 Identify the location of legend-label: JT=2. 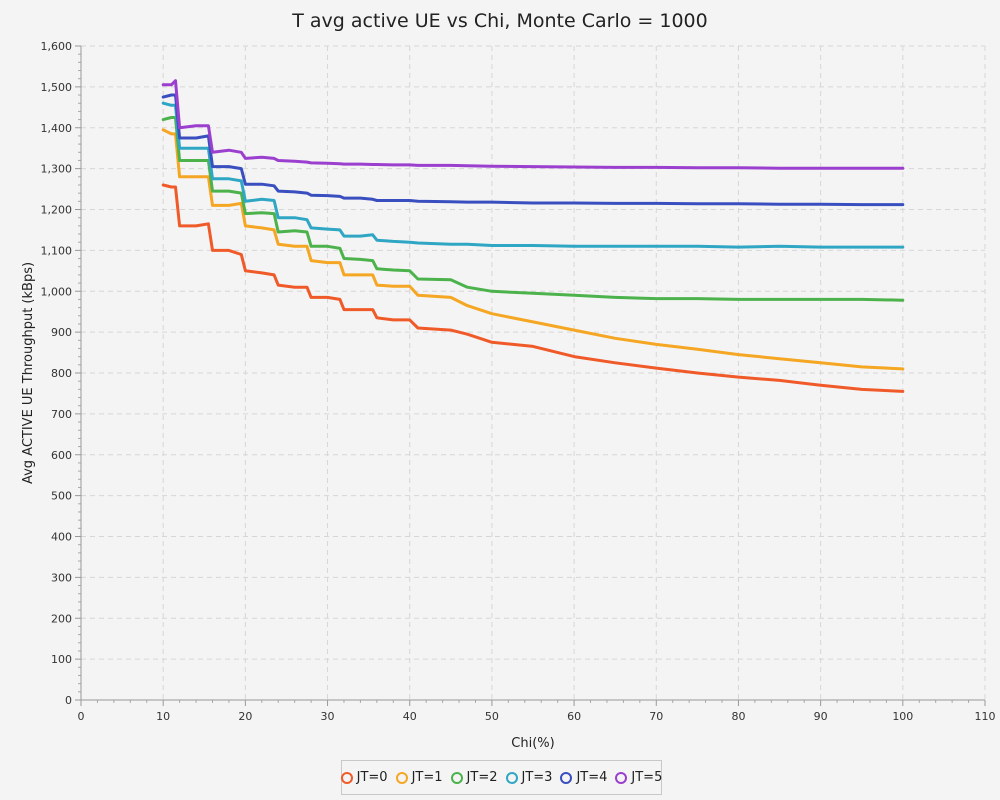
(482, 777).